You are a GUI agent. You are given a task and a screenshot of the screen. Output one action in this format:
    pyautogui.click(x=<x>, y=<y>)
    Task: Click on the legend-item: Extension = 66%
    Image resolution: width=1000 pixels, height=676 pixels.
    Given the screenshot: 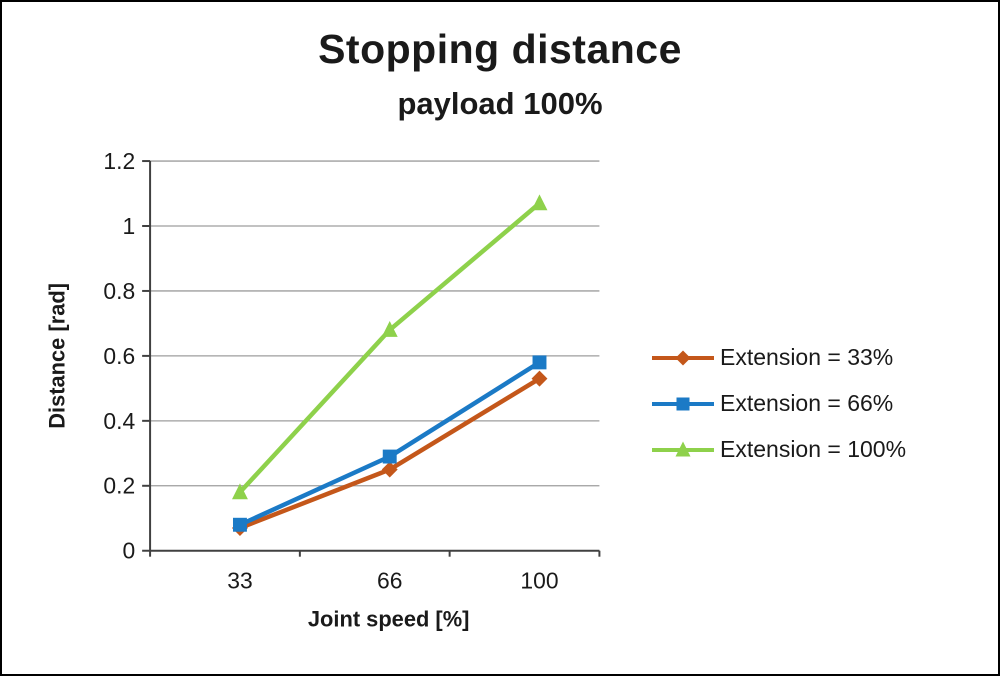 What is the action you would take?
    pyautogui.click(x=778, y=403)
    